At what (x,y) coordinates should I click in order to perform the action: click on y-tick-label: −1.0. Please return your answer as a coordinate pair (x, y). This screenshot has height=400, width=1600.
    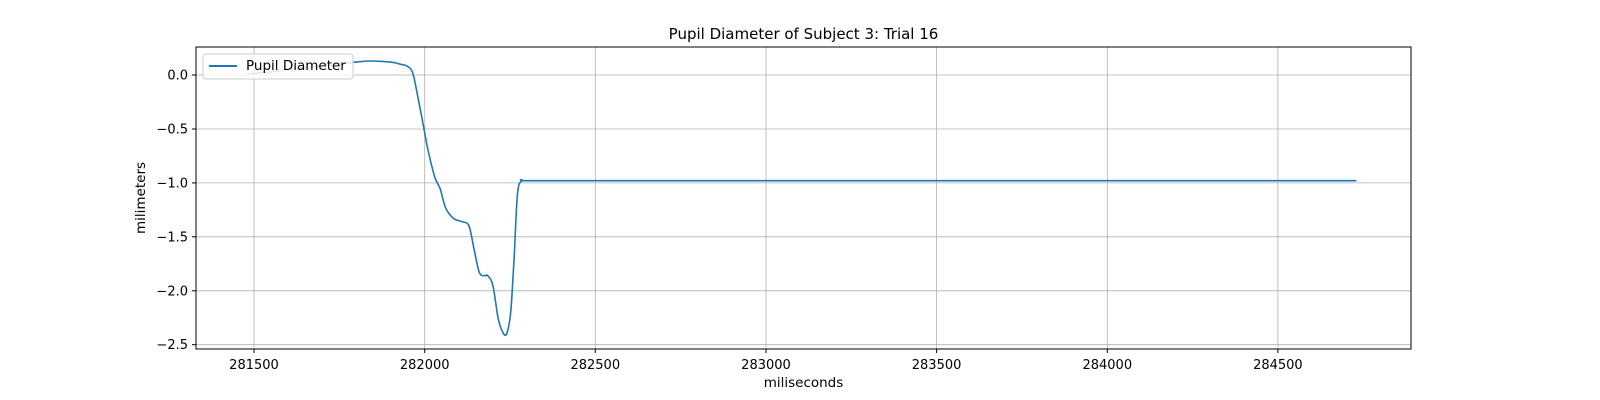
    Looking at the image, I should click on (172, 183).